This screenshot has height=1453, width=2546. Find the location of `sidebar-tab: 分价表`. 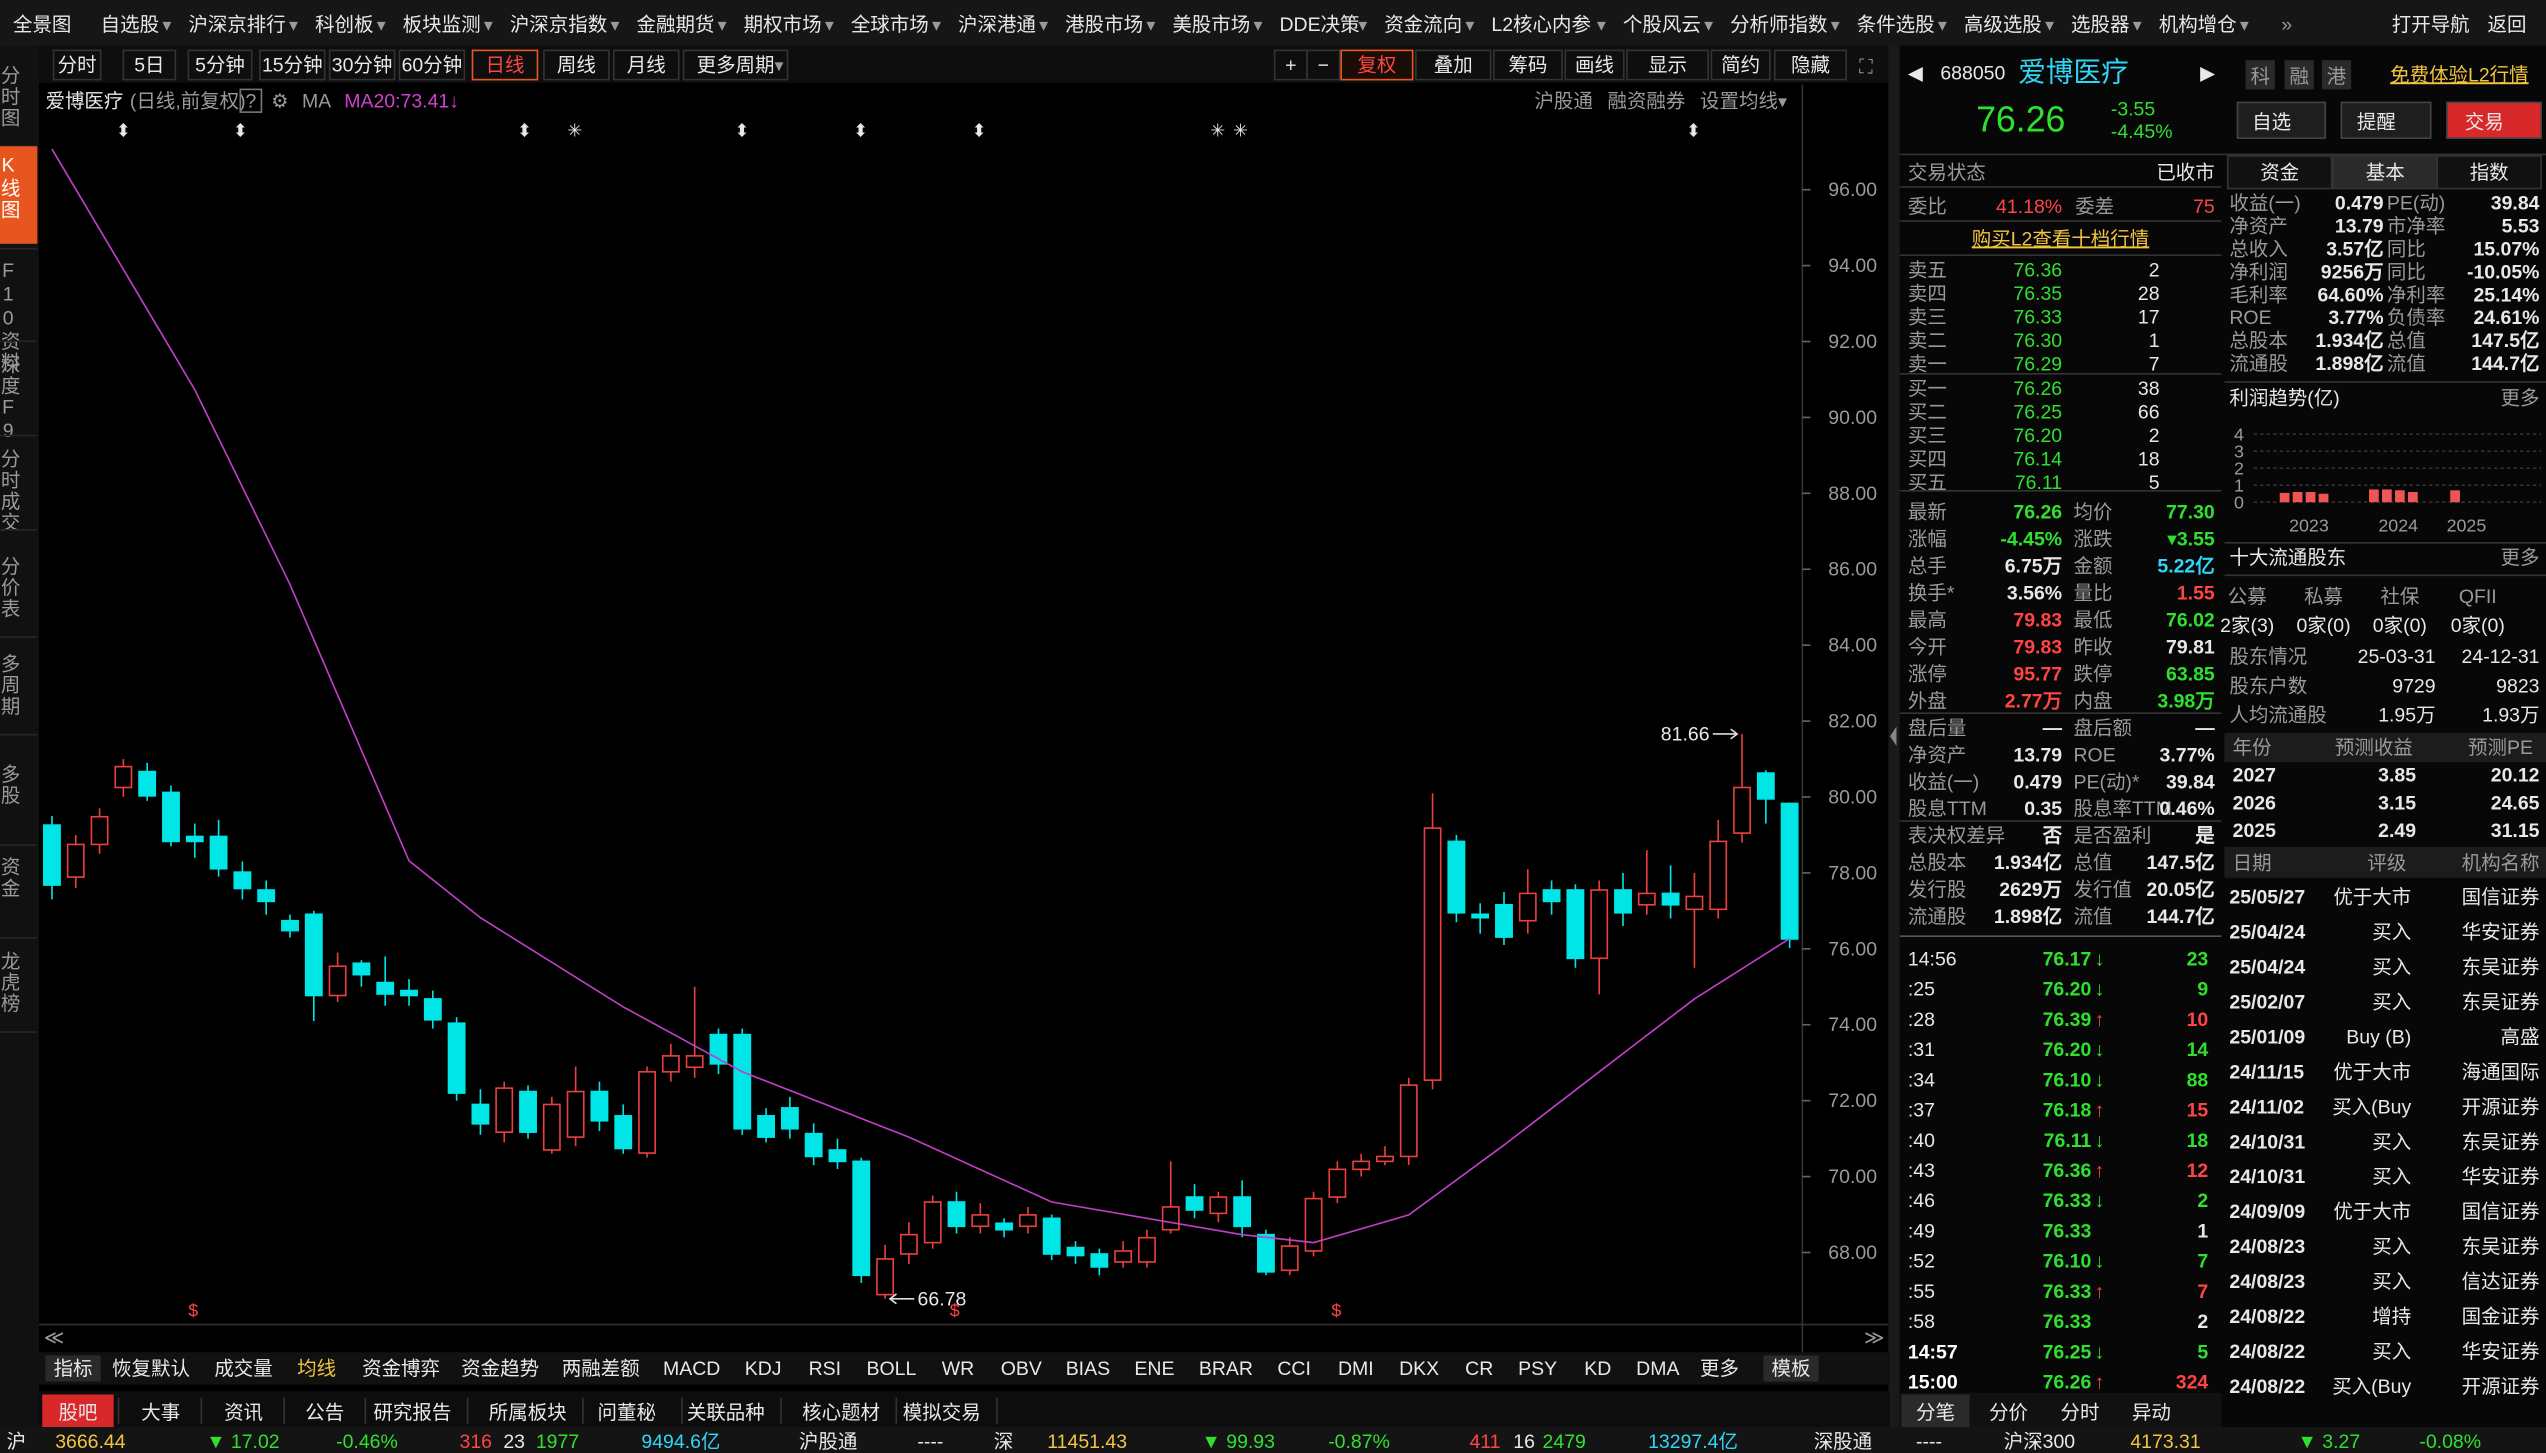

sidebar-tab: 分价表 is located at coordinates (10, 587).